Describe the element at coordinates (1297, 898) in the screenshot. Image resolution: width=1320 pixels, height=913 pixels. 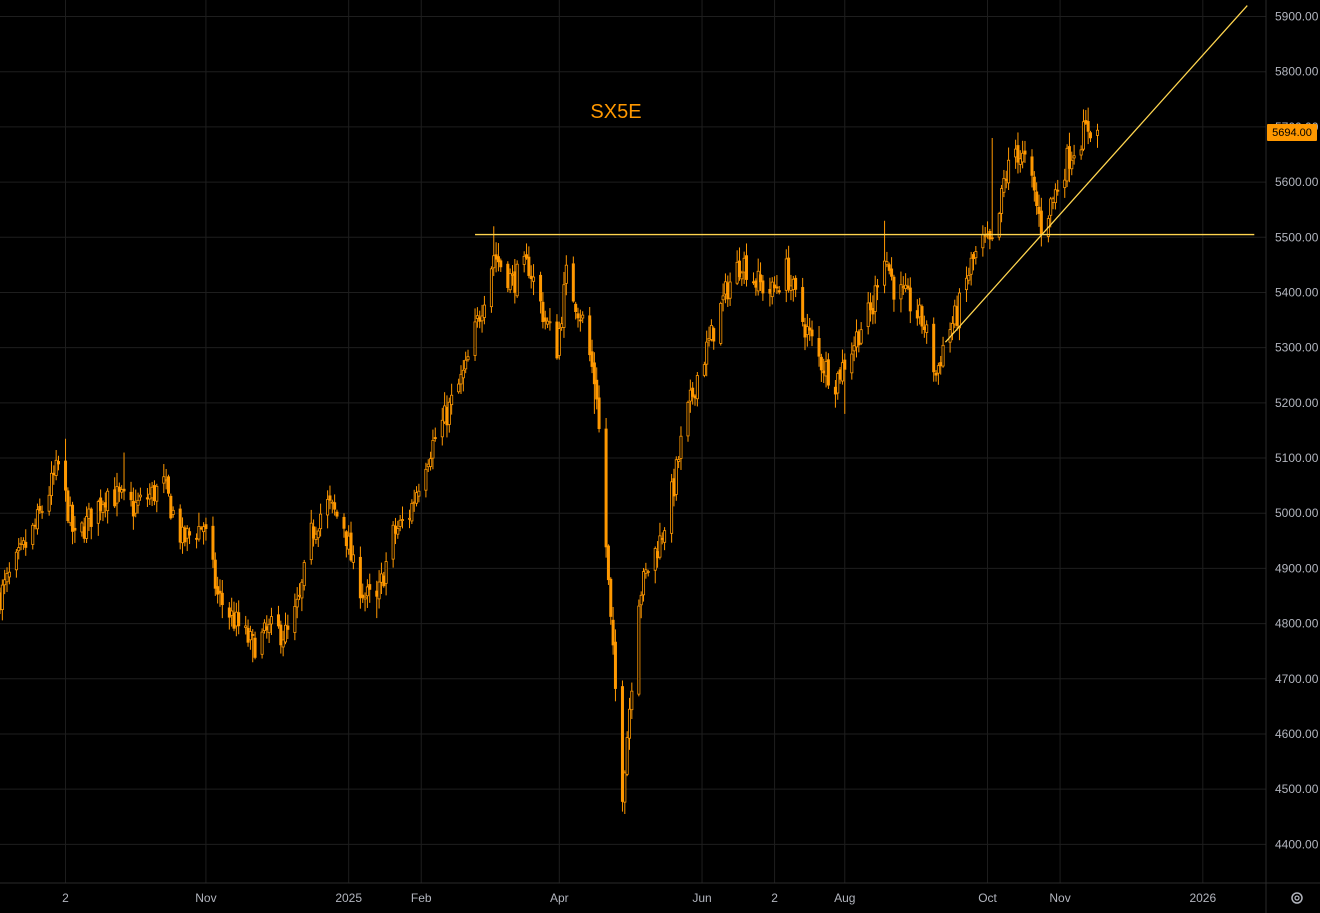
I see `gear-icon` at that location.